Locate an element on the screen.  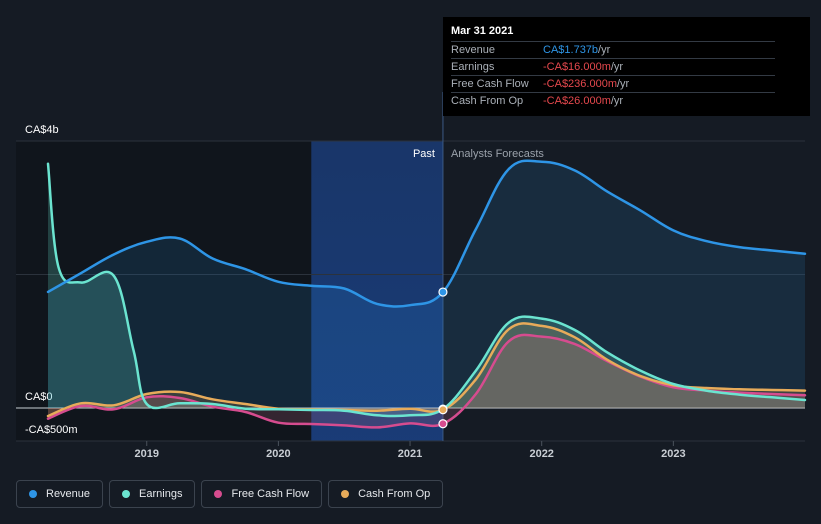
past-label: Past is located at coordinates (424, 154).